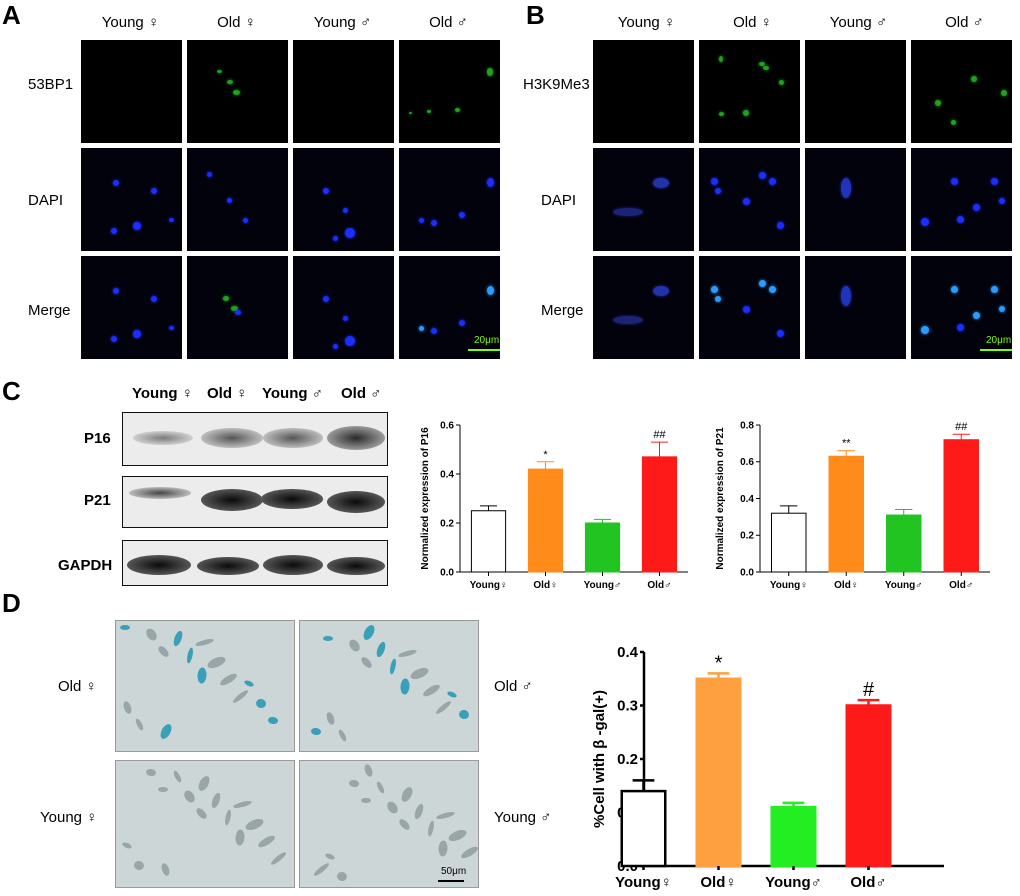 This screenshot has width=1020, height=896. What do you see at coordinates (85, 565) in the screenshot?
I see `blot-label-gapdh: GAPDH` at bounding box center [85, 565].